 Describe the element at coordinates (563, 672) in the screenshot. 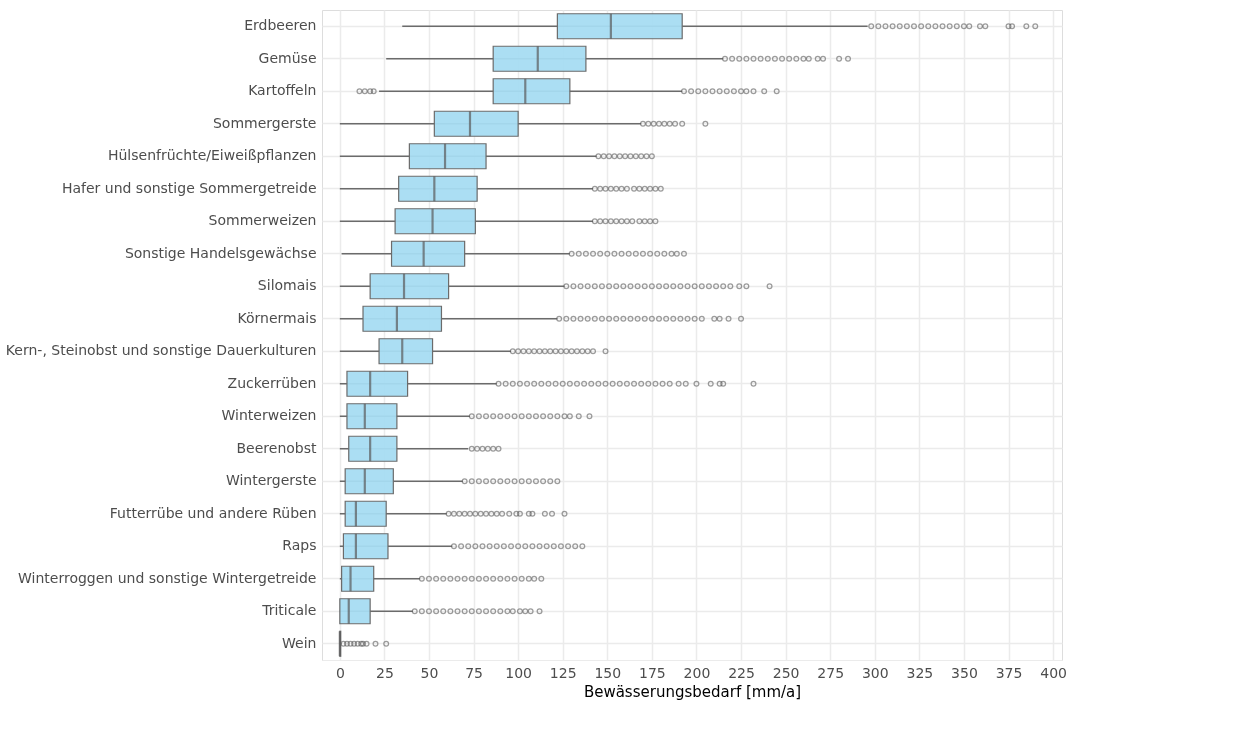

I see `x-tick-label: 125` at that location.